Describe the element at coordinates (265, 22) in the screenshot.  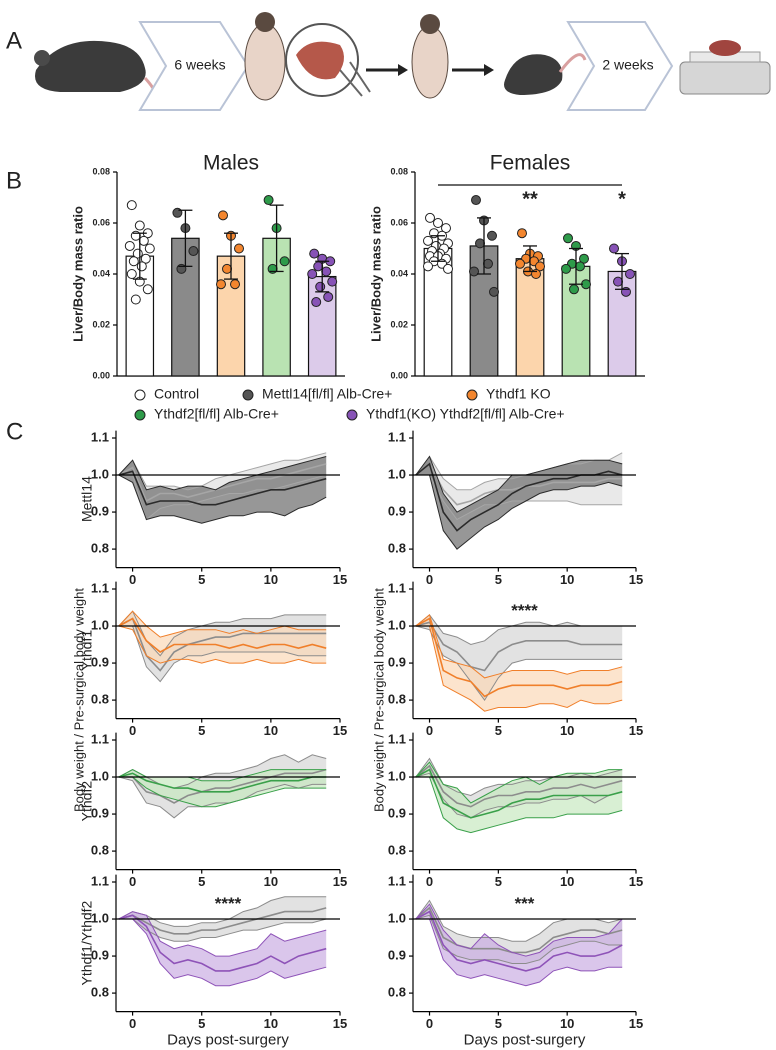
I see `mouse-head` at that location.